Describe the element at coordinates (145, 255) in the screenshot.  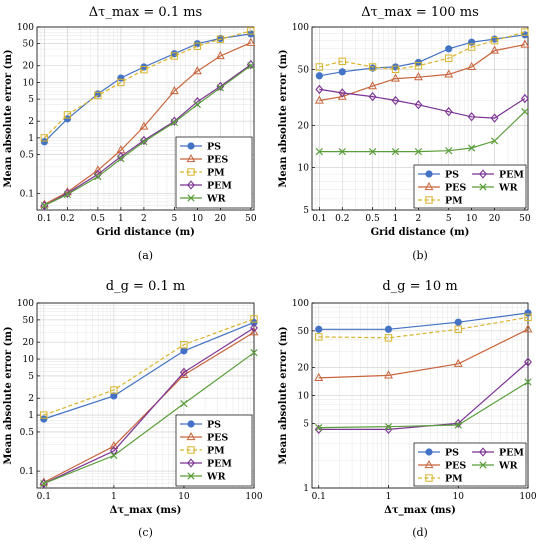
I see `figure-caption: (a)` at that location.